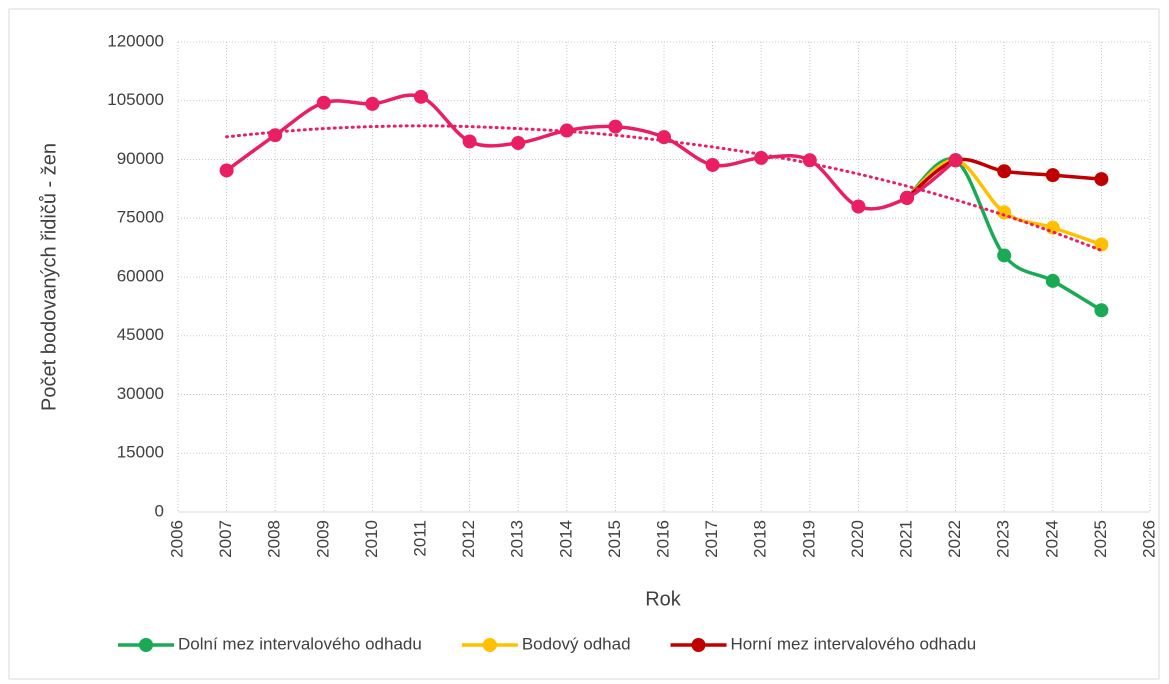 This screenshot has width=1169, height=684. What do you see at coordinates (662, 539) in the screenshot?
I see `x-tick-label: 2016` at bounding box center [662, 539].